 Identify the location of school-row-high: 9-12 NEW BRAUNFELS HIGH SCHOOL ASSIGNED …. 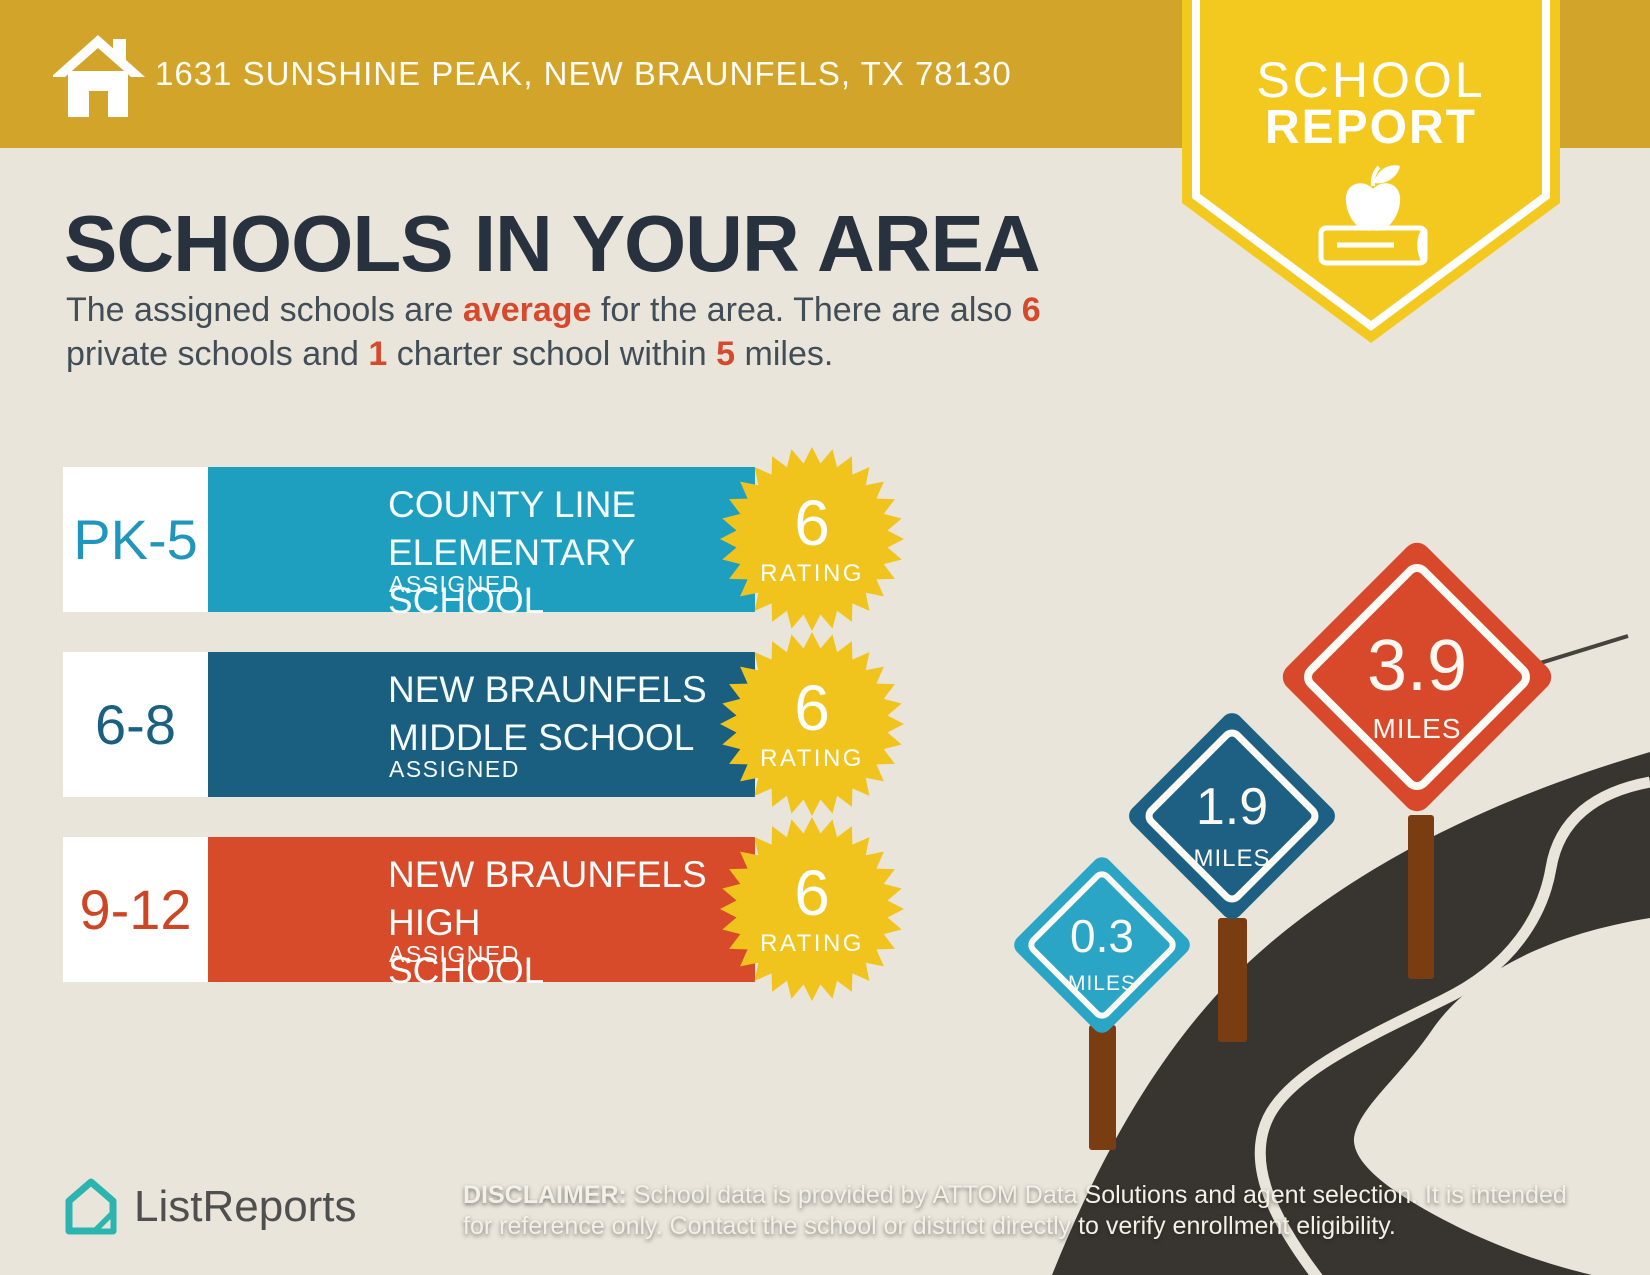
(488, 909).